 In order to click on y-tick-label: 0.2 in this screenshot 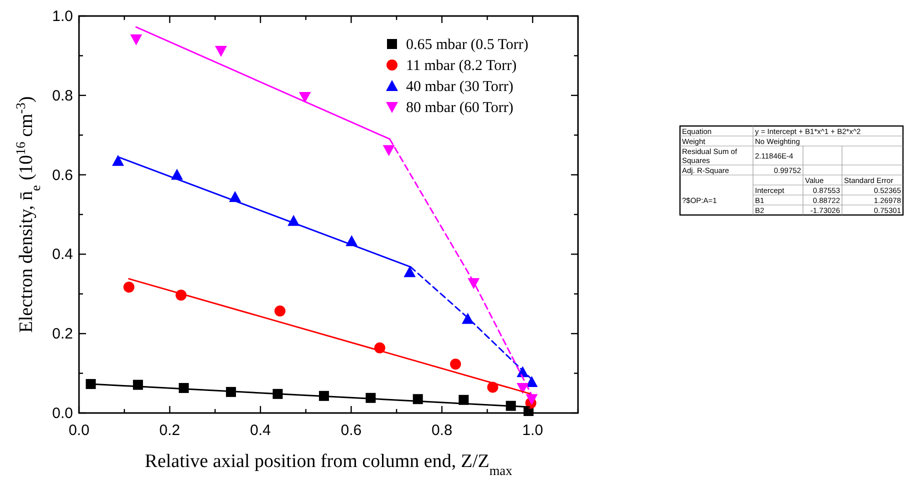, I will do `click(62, 334)`.